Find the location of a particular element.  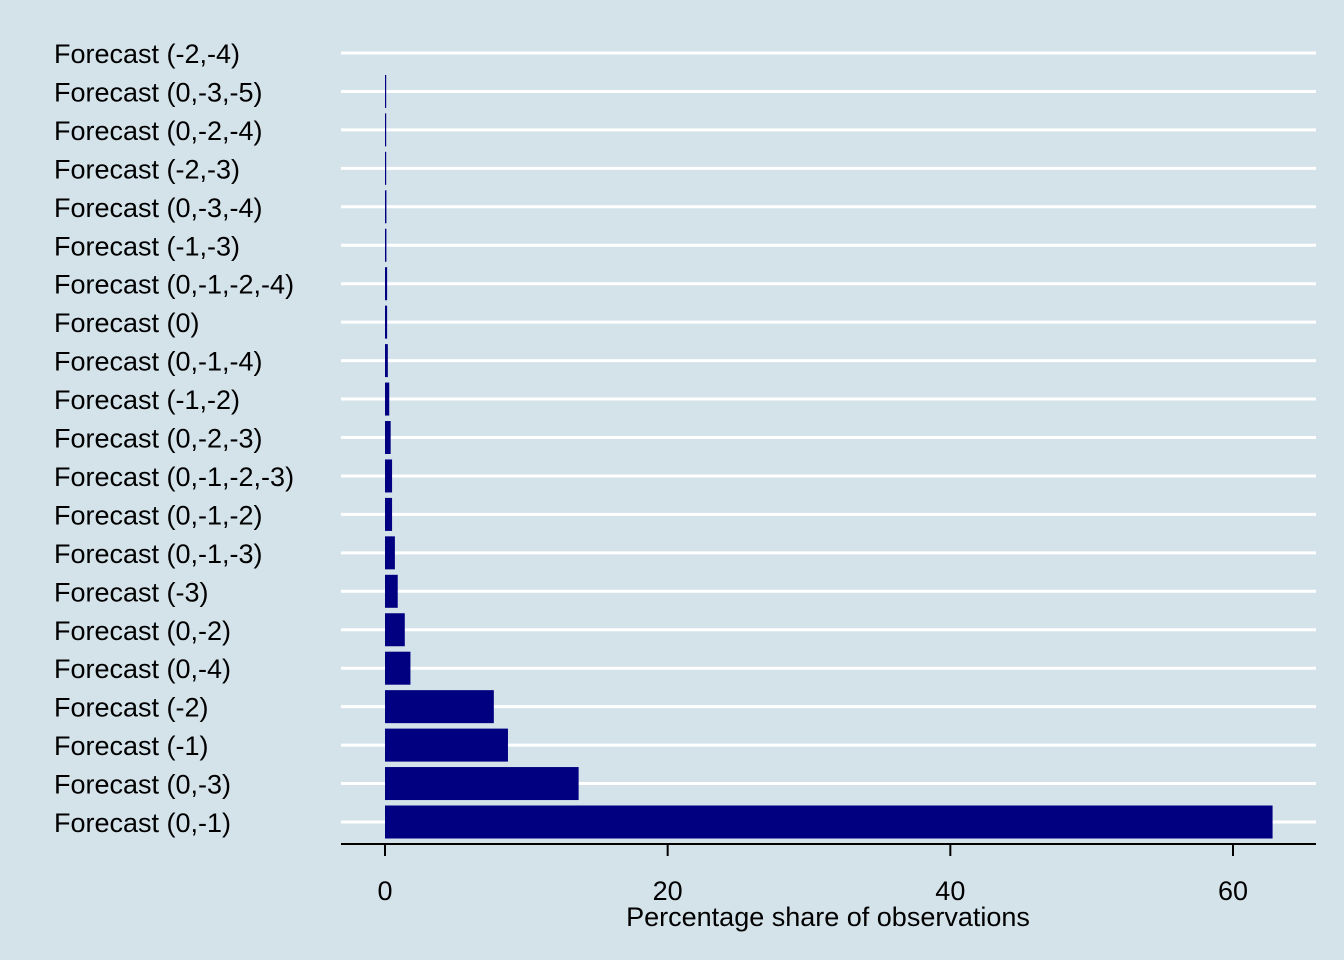

category-label: Forecast (0,-1) is located at coordinates (142, 823).